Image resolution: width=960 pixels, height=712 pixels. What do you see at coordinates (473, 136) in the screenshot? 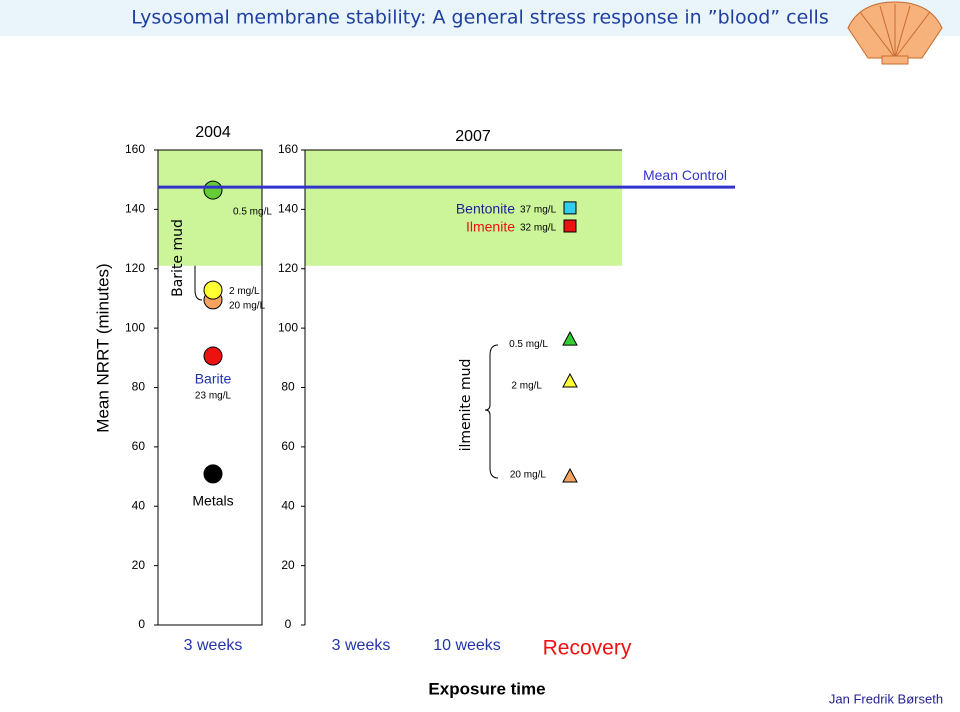
I see `panel-title: 2007` at bounding box center [473, 136].